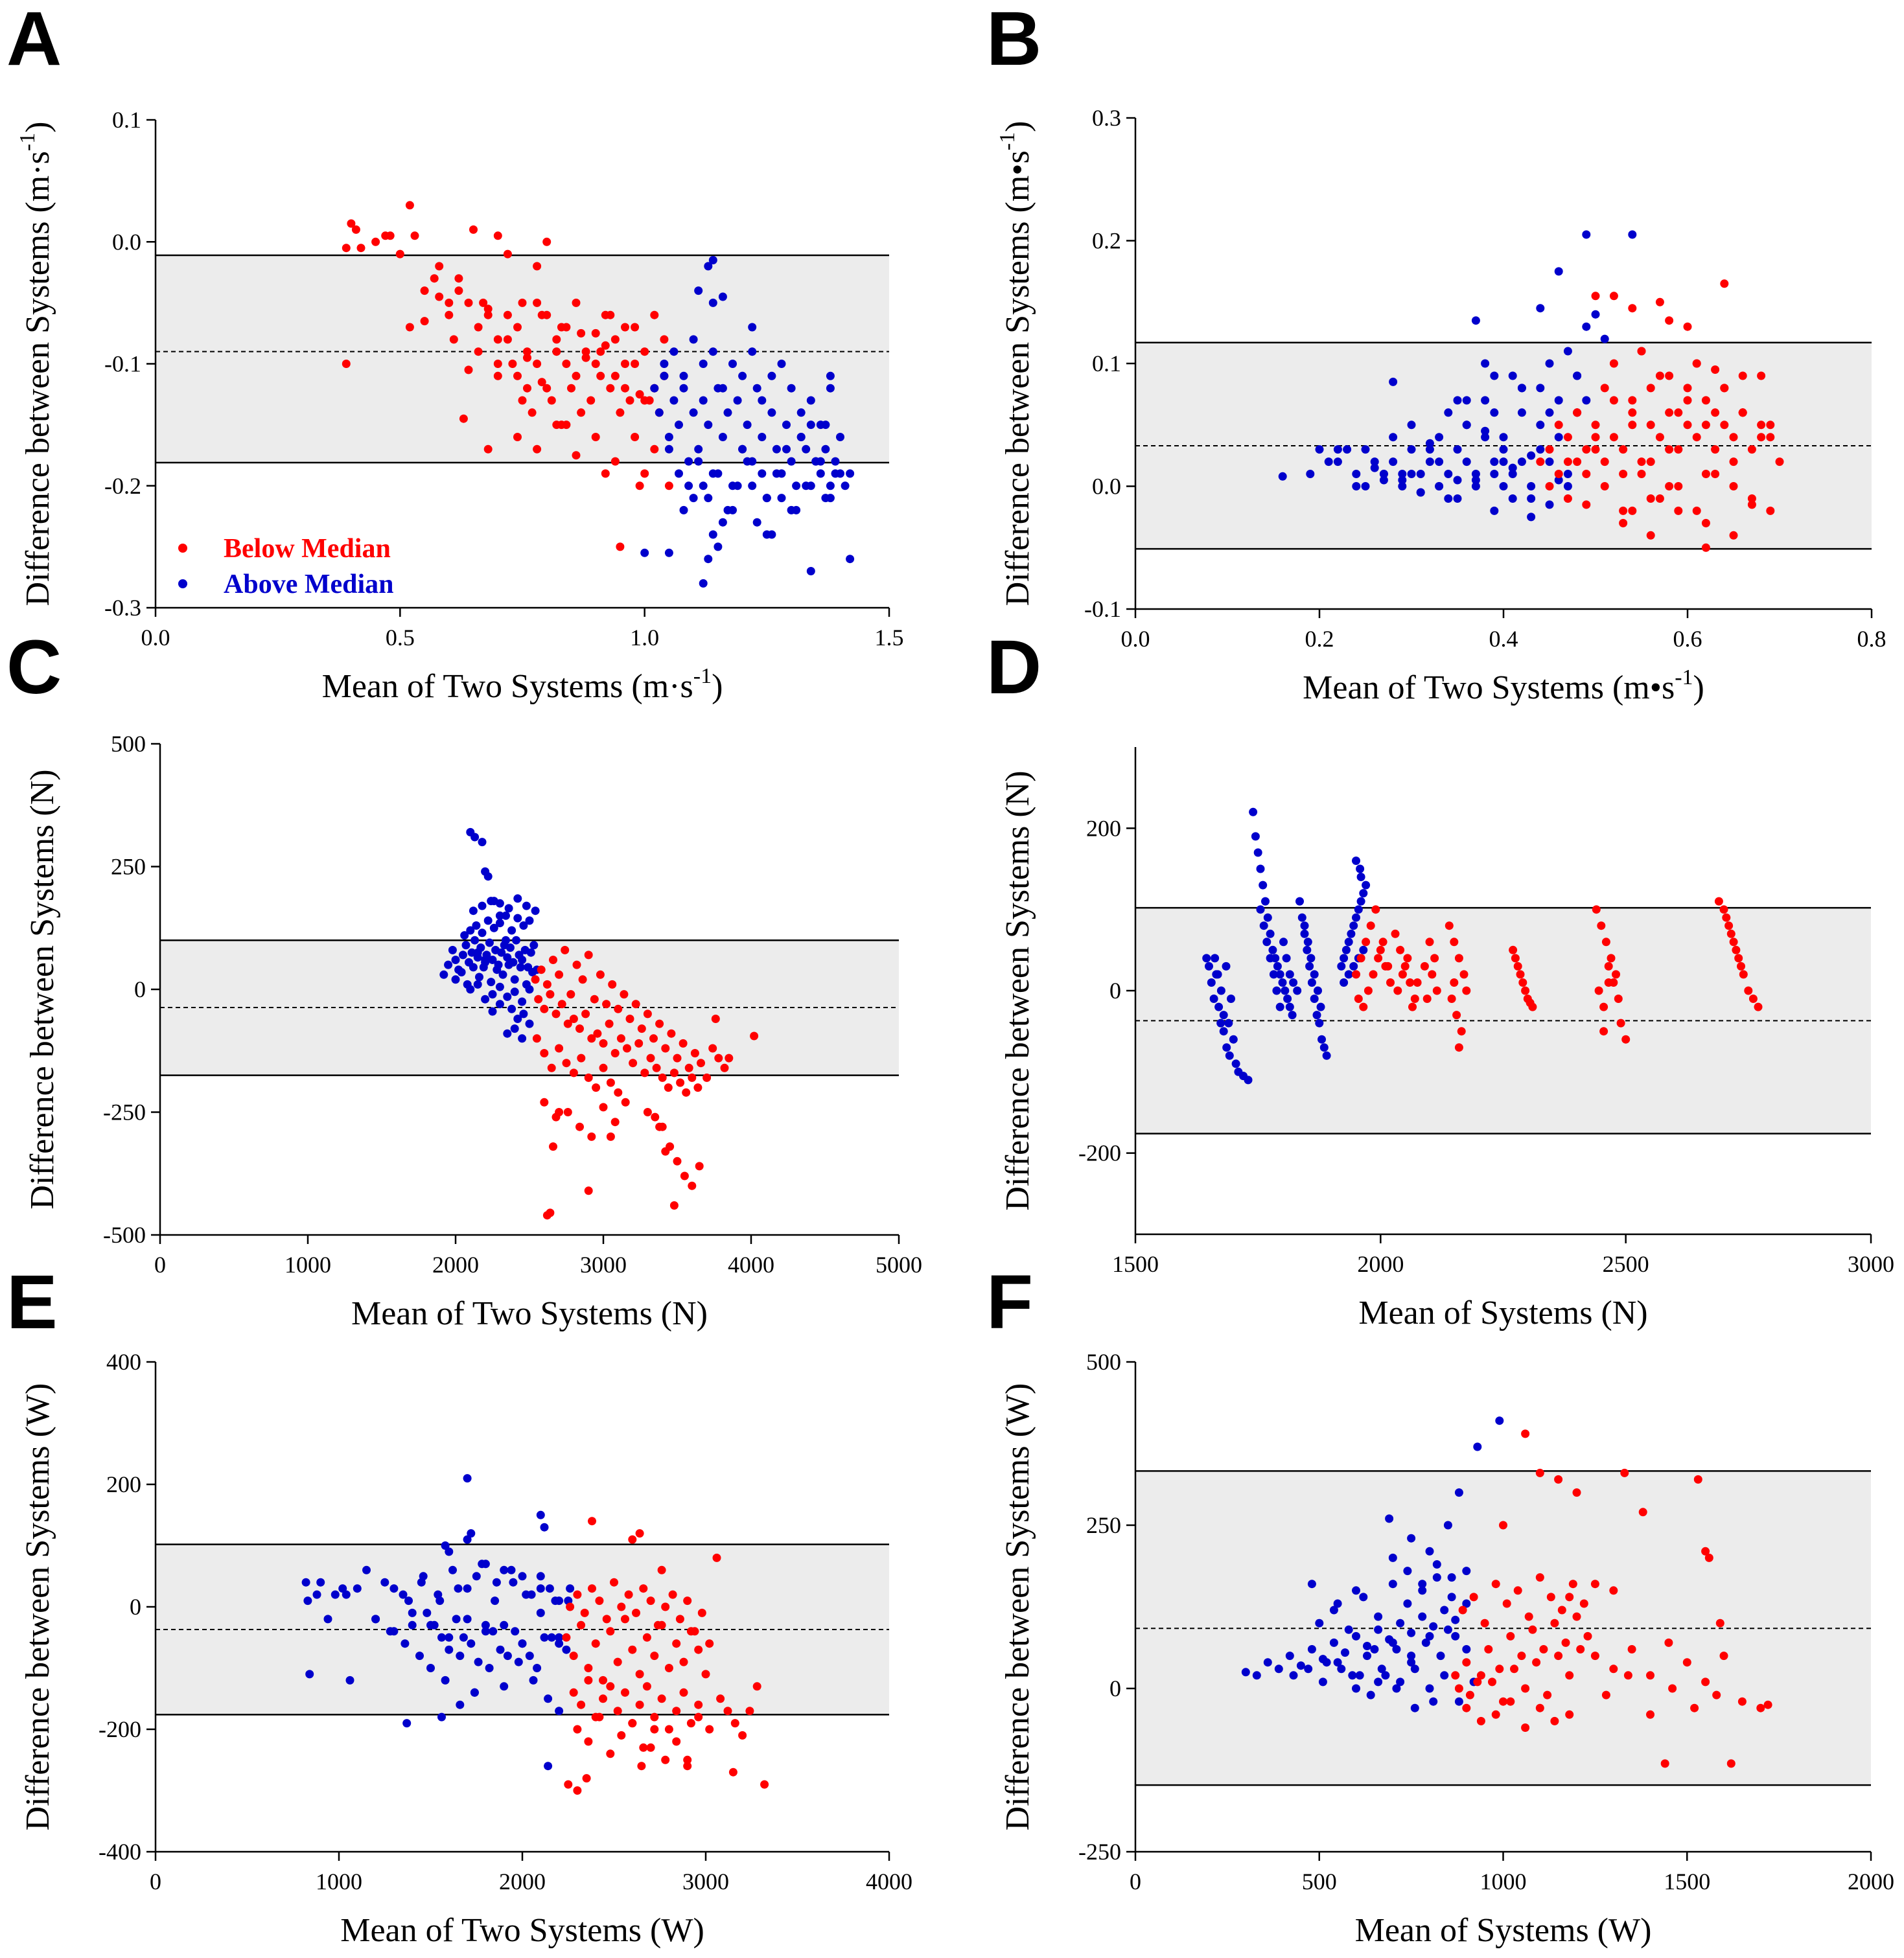 This screenshot has height=1958, width=1904. I want to click on x-axis-title: Mean of Systems (N), so click(1503, 1313).